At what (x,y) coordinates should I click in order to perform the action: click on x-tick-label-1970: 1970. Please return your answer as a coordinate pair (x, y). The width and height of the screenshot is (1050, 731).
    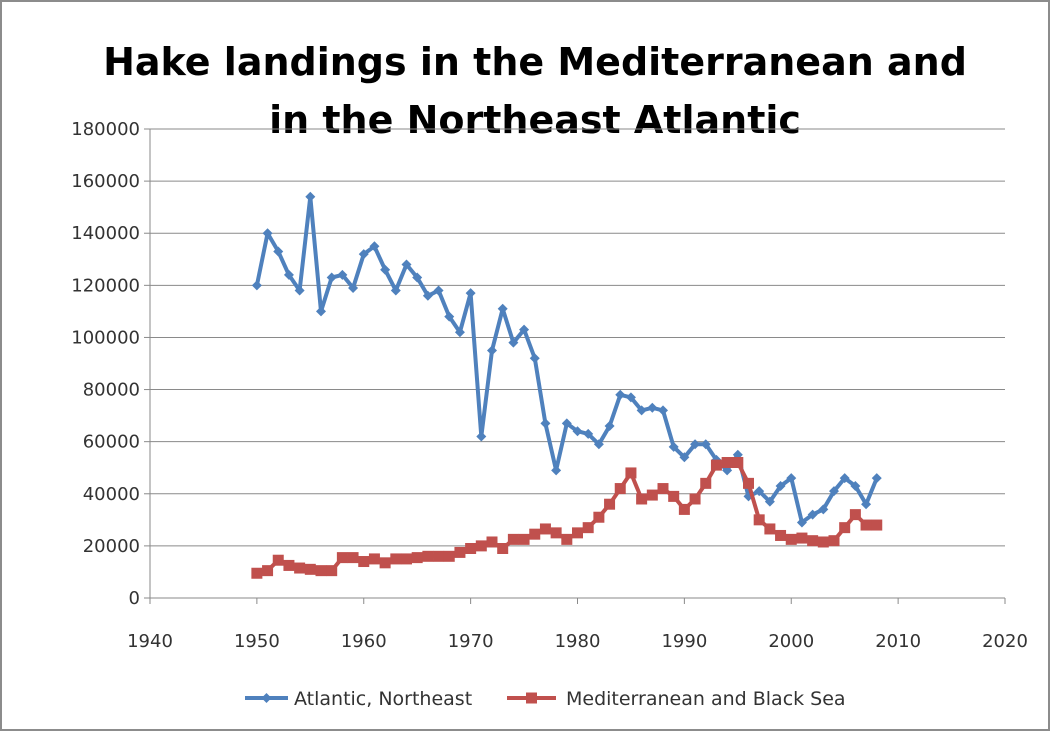
    Looking at the image, I should click on (471, 641).